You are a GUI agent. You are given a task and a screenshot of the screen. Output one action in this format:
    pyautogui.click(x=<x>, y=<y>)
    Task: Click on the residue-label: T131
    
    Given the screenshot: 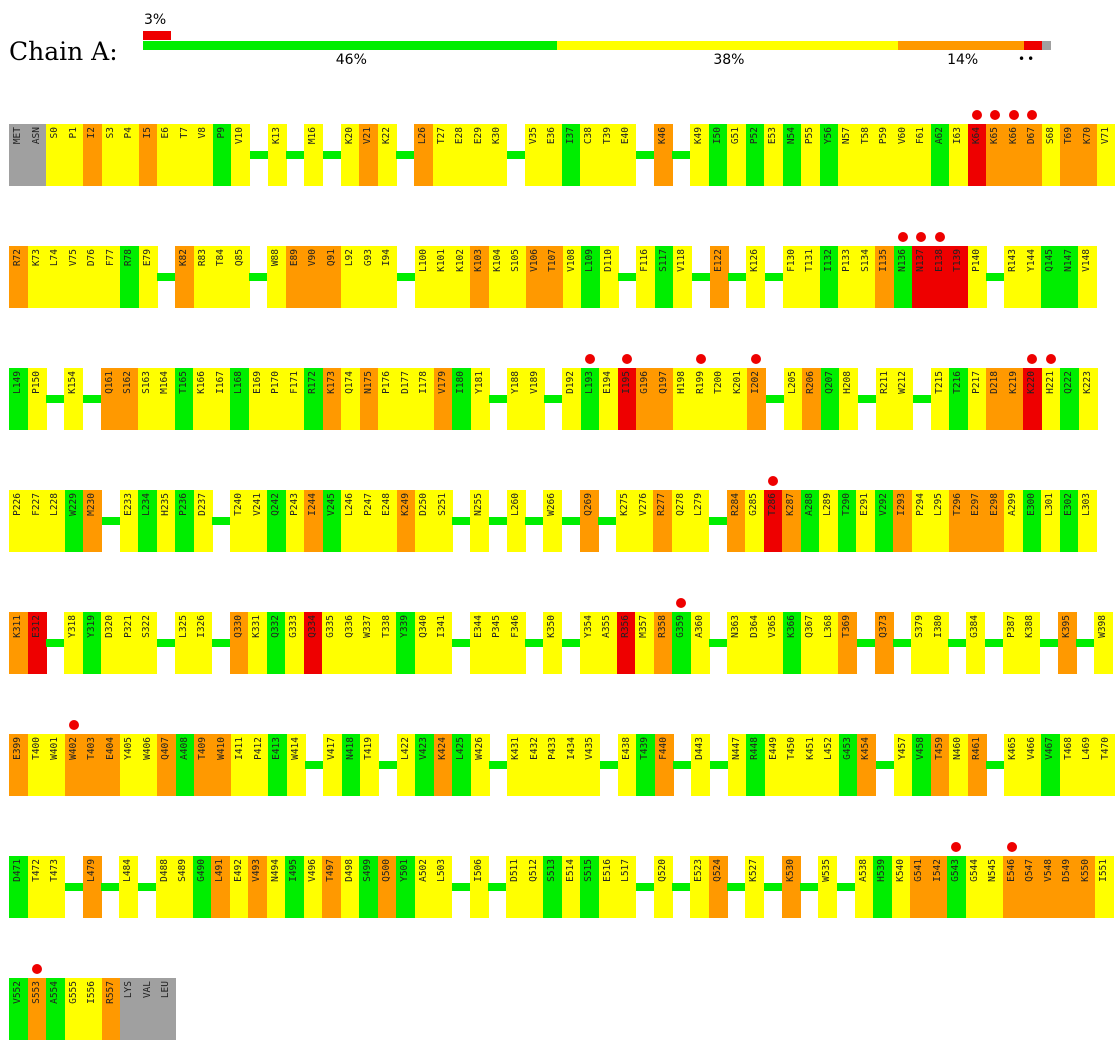 What is the action you would take?
    pyautogui.click(x=809, y=260)
    